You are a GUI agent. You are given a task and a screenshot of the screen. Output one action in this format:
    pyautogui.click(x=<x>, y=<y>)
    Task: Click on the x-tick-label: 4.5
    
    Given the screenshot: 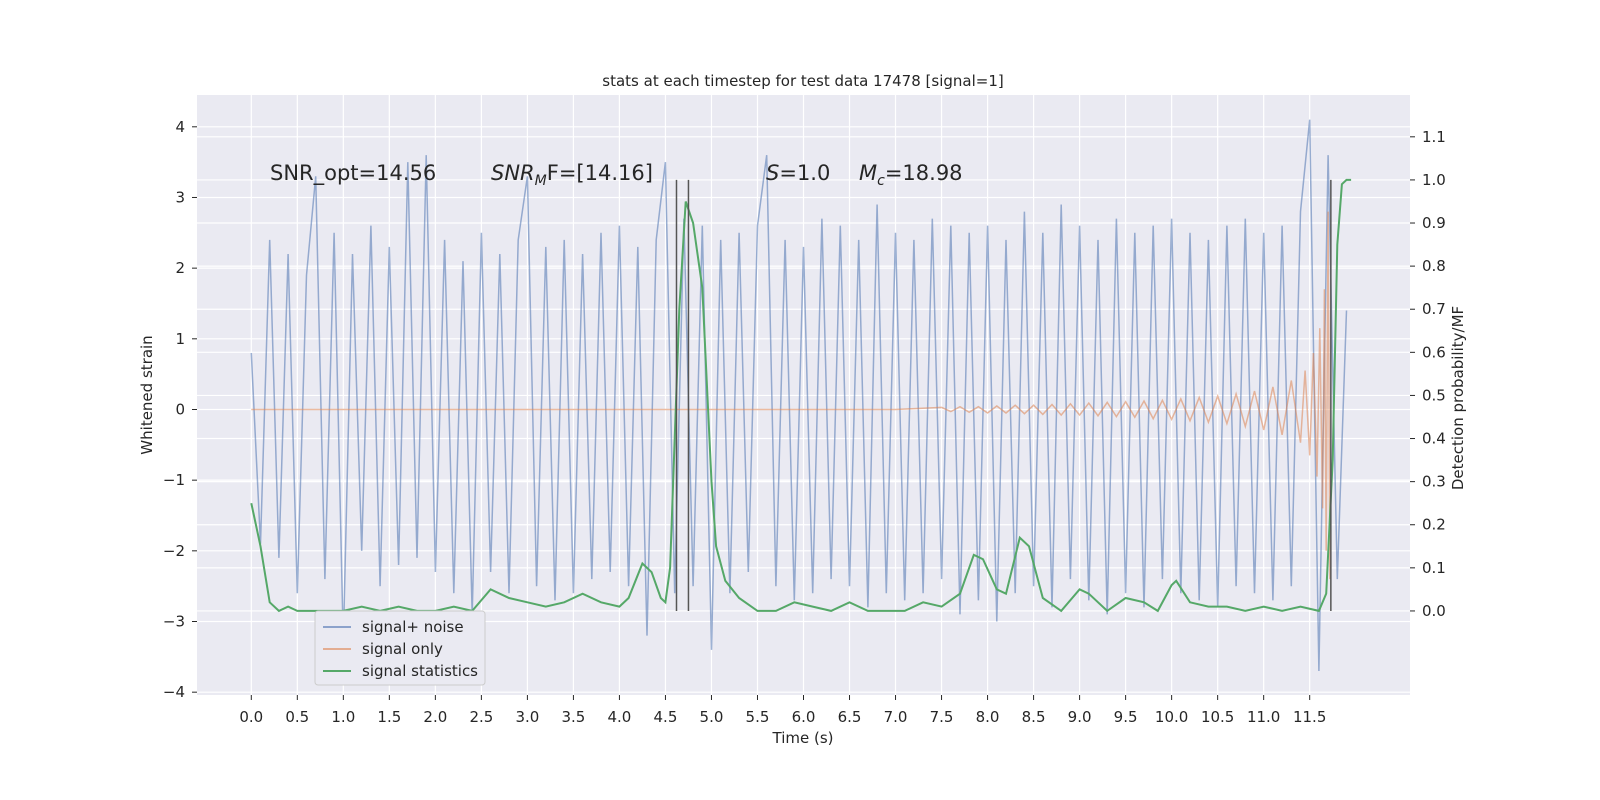 What is the action you would take?
    pyautogui.click(x=666, y=717)
    